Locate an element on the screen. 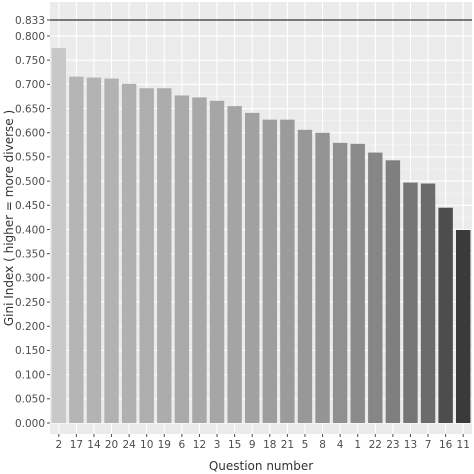 Image resolution: width=474 pixels, height=474 pixels. y-tick-label: 0.400 is located at coordinates (30, 230).